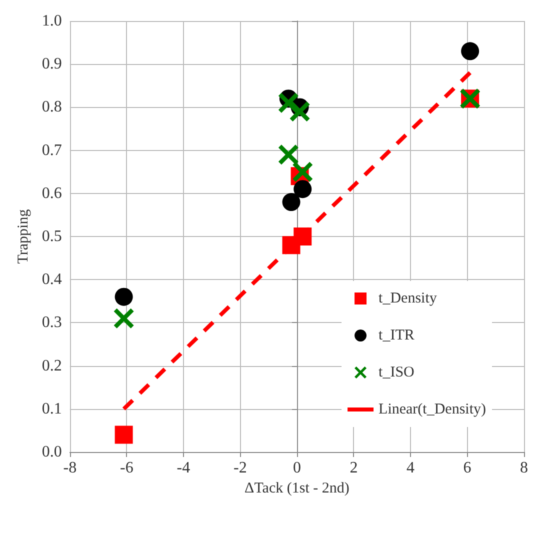 The height and width of the screenshot is (535, 540). I want to click on x-tick-label: -2, so click(240, 468).